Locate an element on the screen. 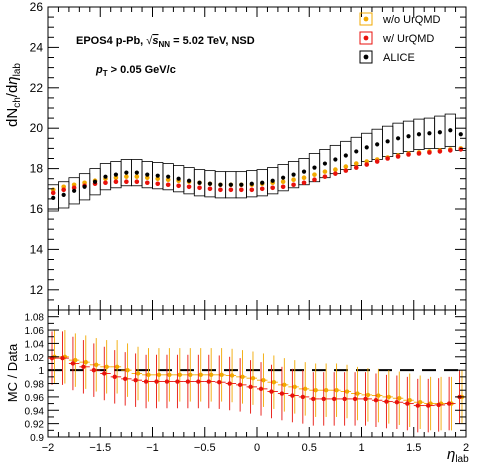  legend-label-alice: ALICE is located at coordinates (399, 58).